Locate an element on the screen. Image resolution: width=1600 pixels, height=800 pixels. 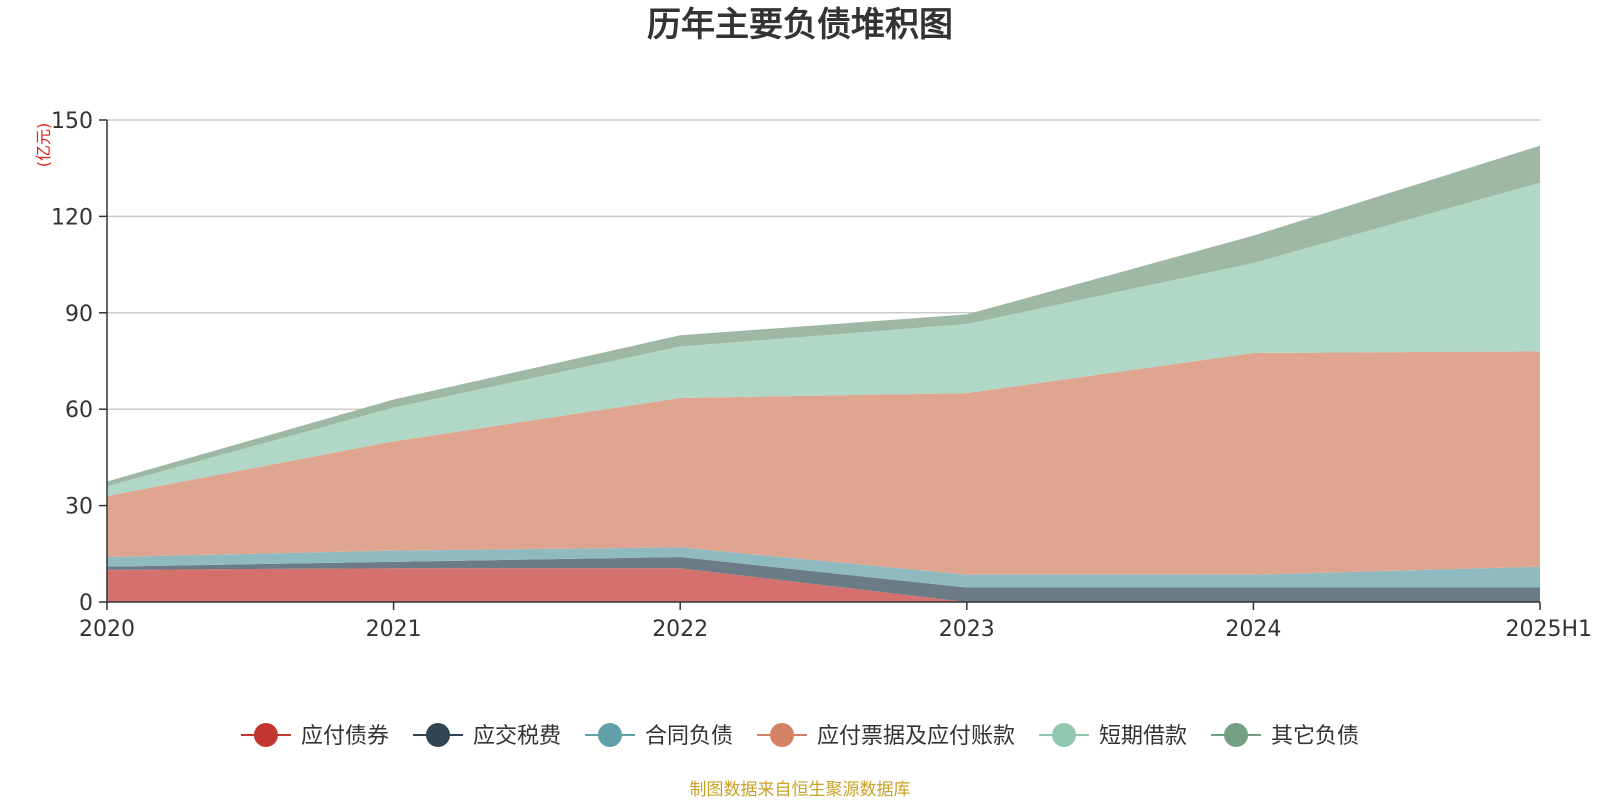
x-tick-label: 2022 is located at coordinates (680, 629).